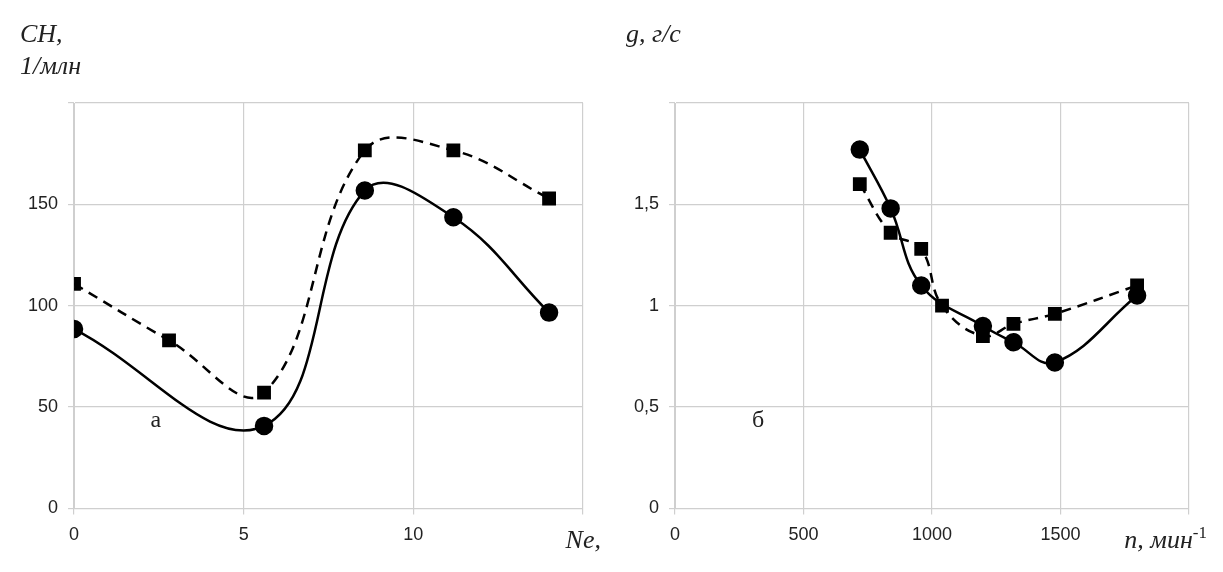  What do you see at coordinates (932, 534) in the screenshot?
I see `x-tick-label: 1000` at bounding box center [932, 534].